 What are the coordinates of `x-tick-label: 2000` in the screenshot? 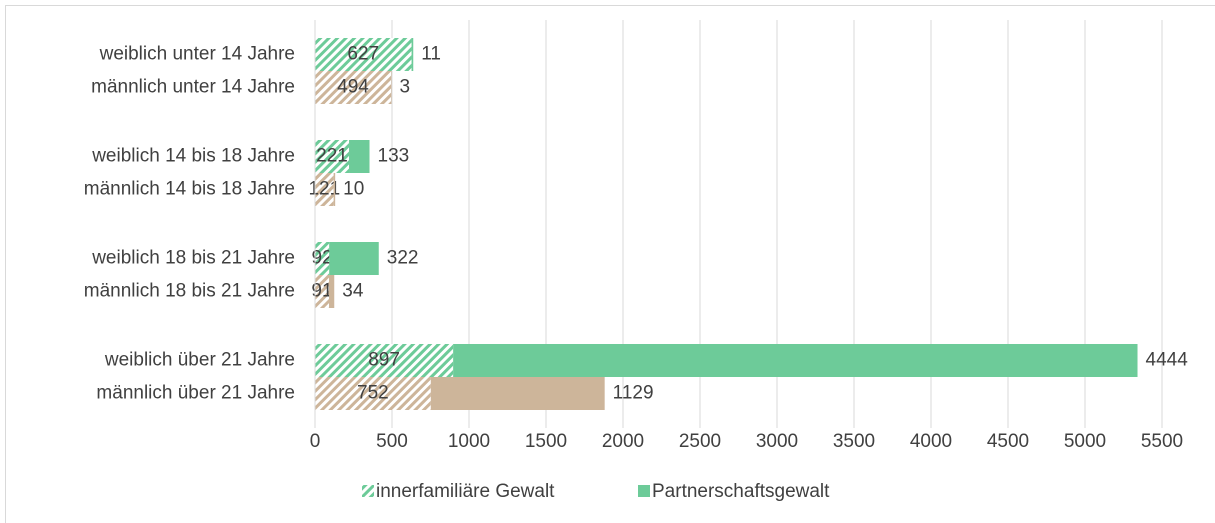 It's located at (623, 441).